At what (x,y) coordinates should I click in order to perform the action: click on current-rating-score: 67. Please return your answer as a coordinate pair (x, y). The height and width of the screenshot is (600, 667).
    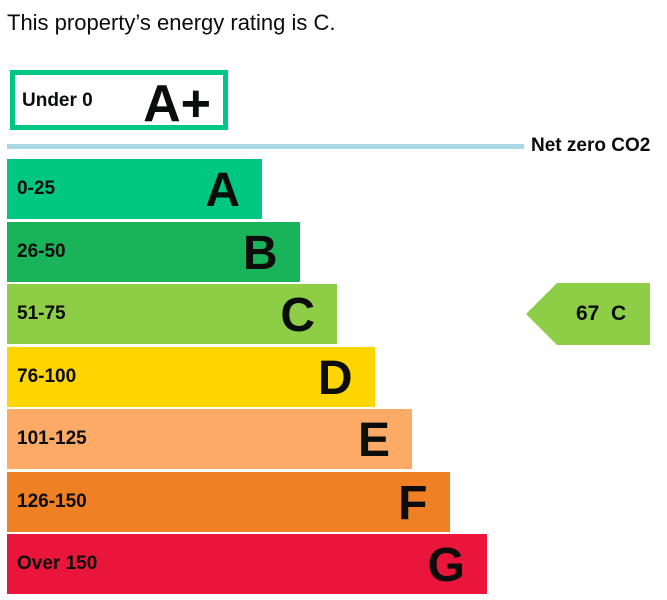
    Looking at the image, I should click on (588, 313).